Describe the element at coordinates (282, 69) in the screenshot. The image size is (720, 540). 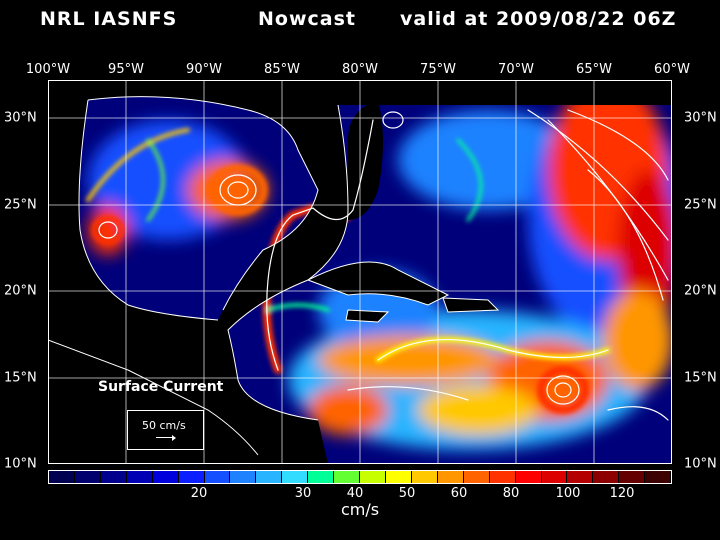
I see `lon-label: 85°W` at that location.